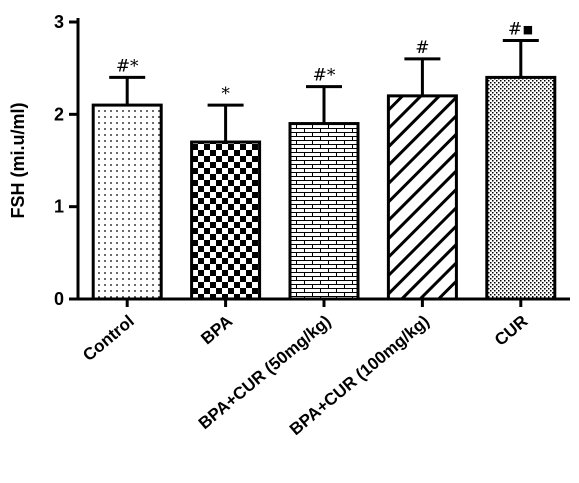 Image resolution: width=579 pixels, height=483 pixels. I want to click on significance-annotation: #▪, so click(521, 29).